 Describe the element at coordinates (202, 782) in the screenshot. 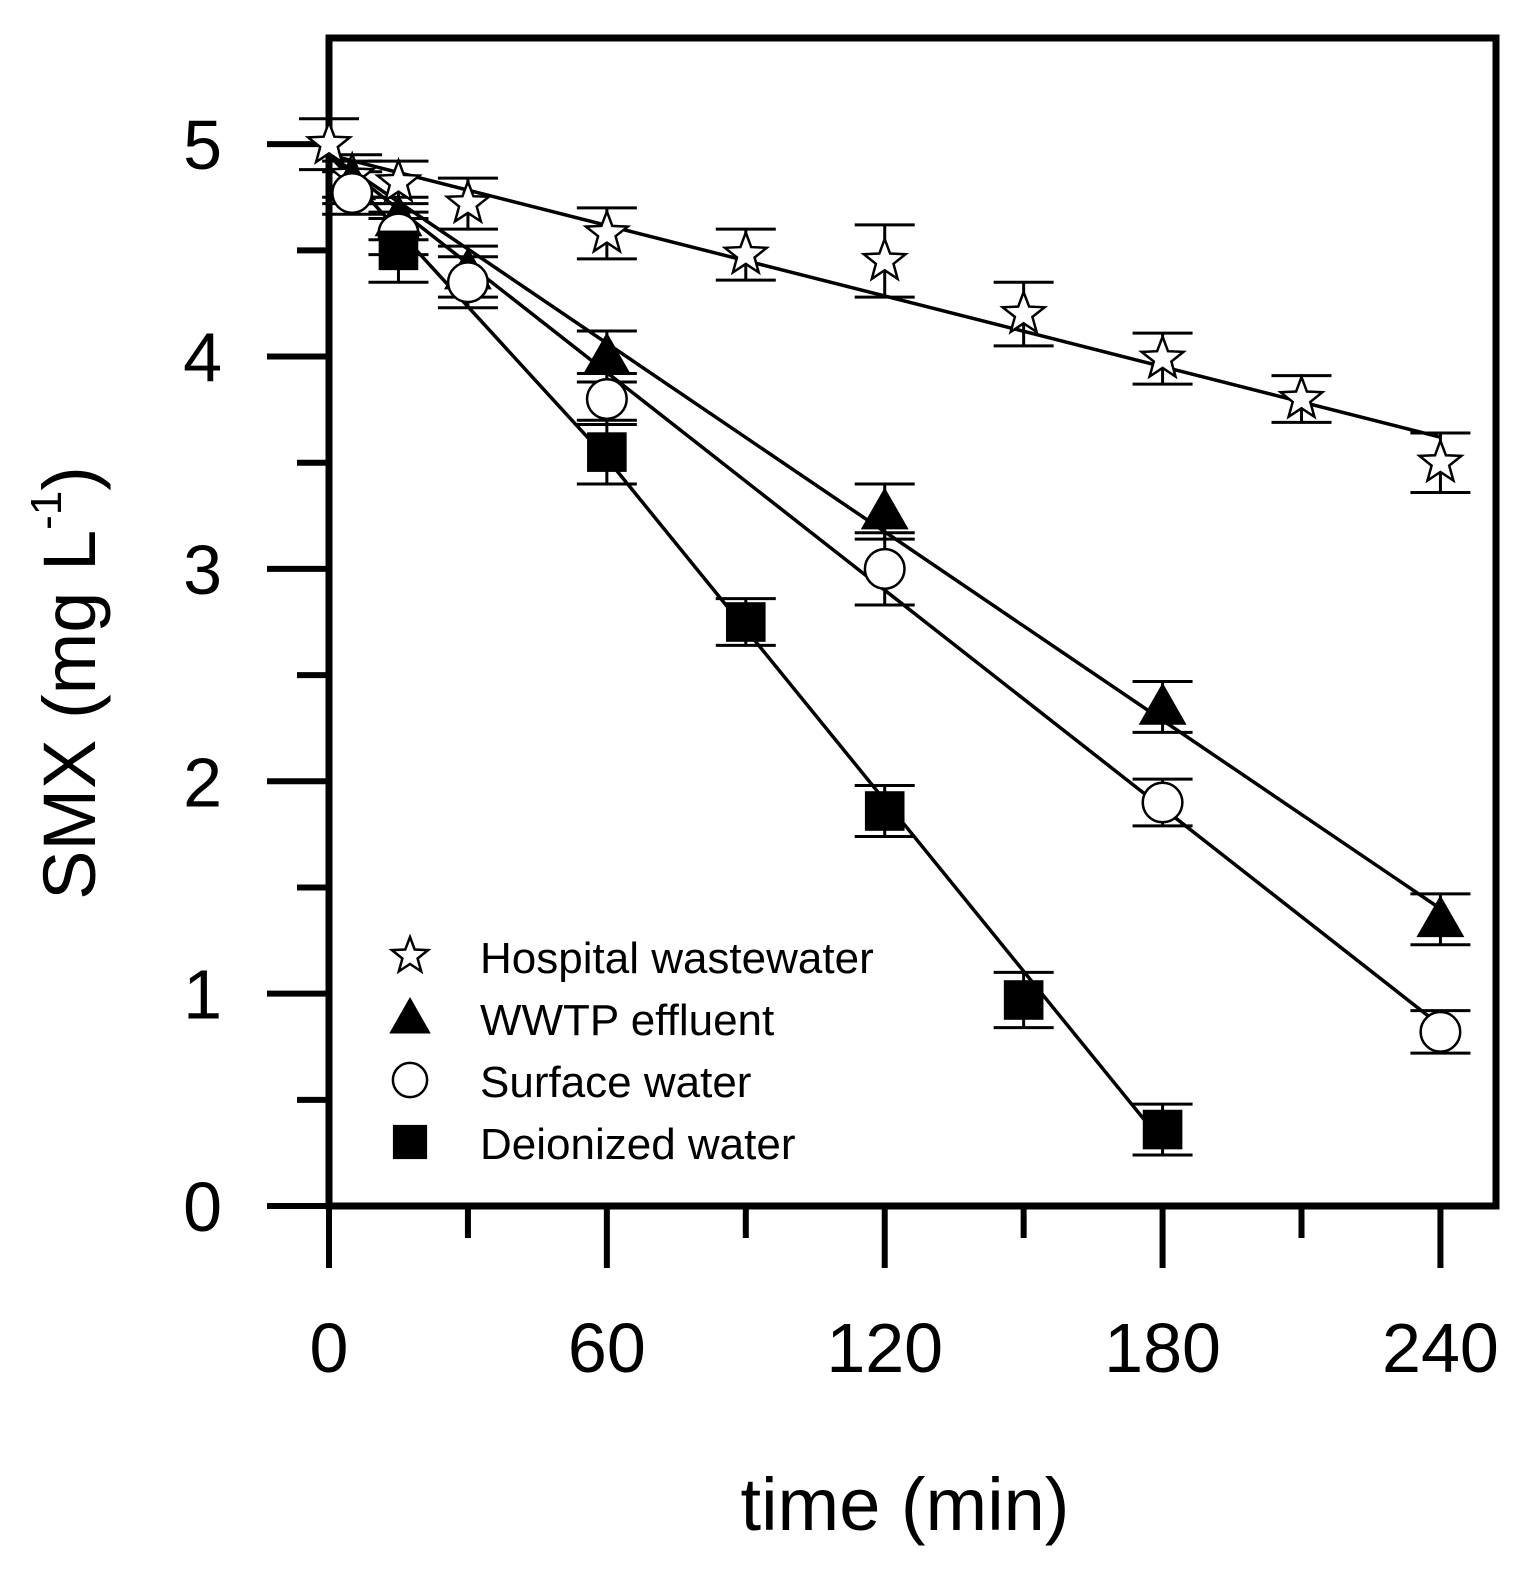

I see `y-tick-label: 2` at that location.